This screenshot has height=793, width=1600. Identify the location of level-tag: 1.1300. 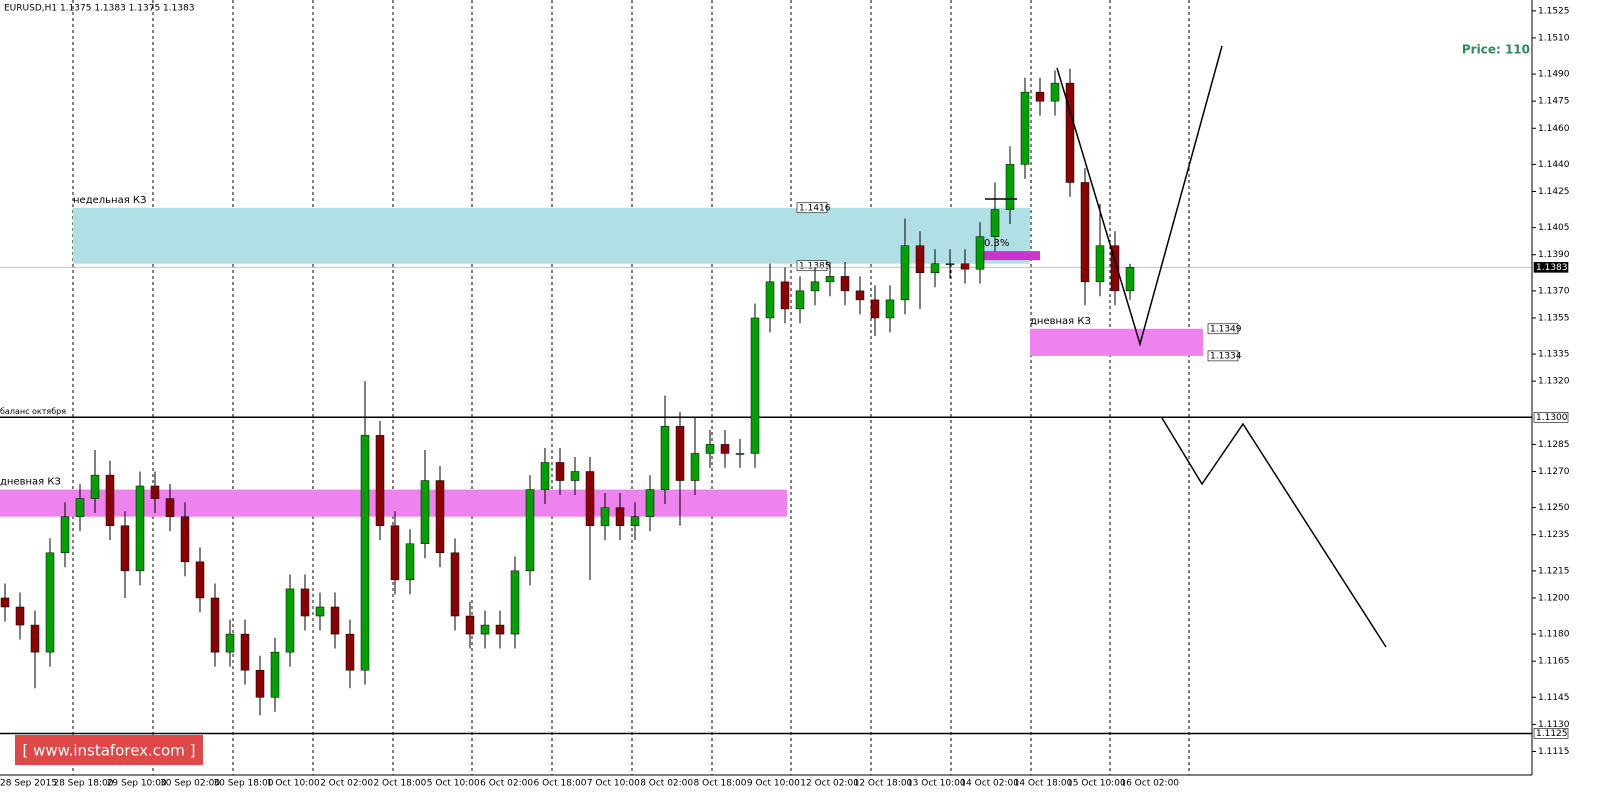
(1552, 418).